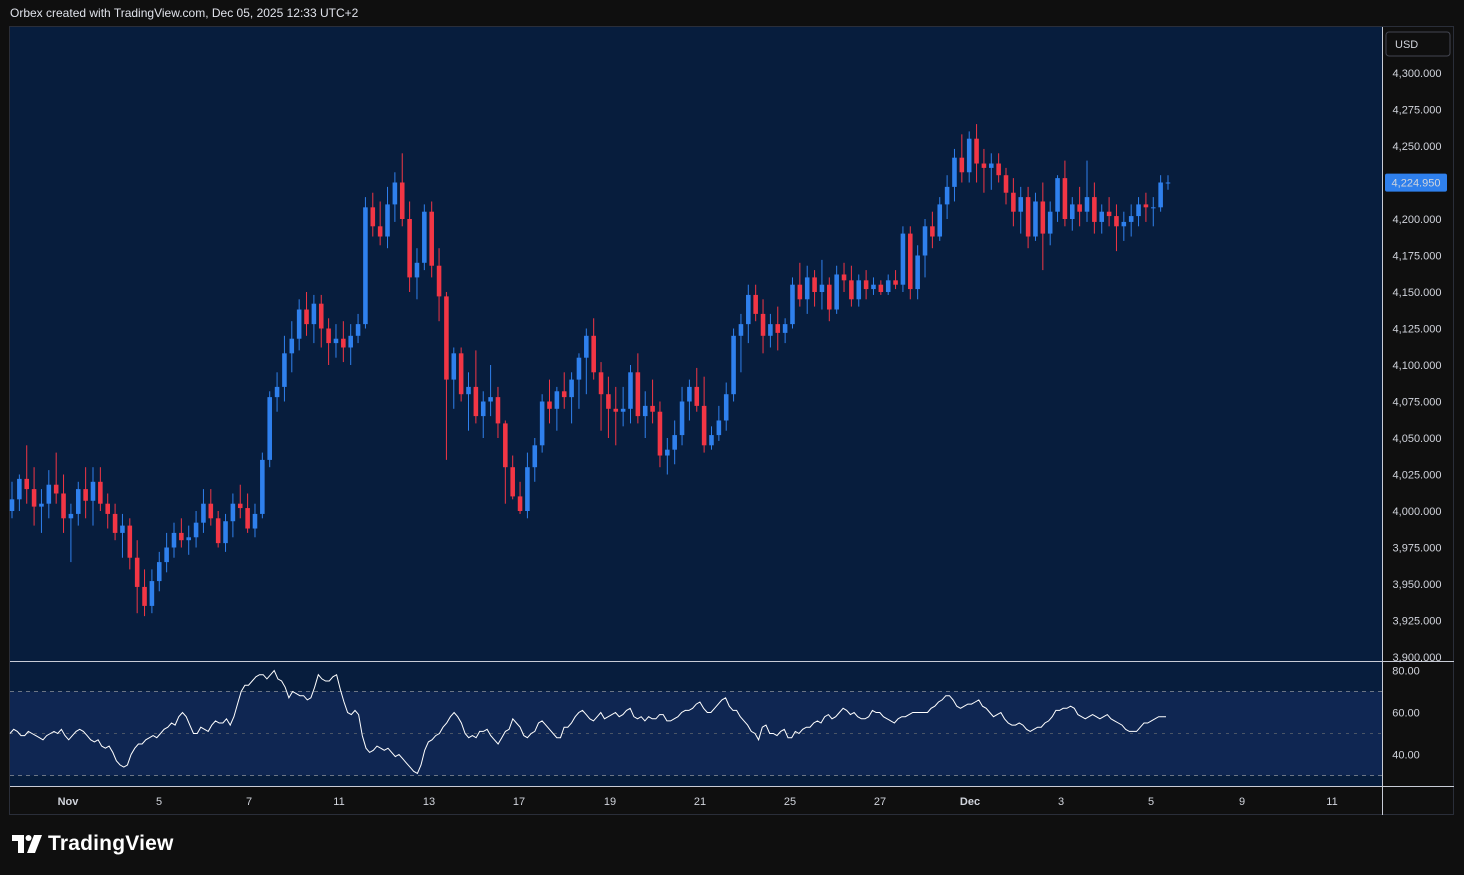  I want to click on time-tick-label: 25, so click(790, 802).